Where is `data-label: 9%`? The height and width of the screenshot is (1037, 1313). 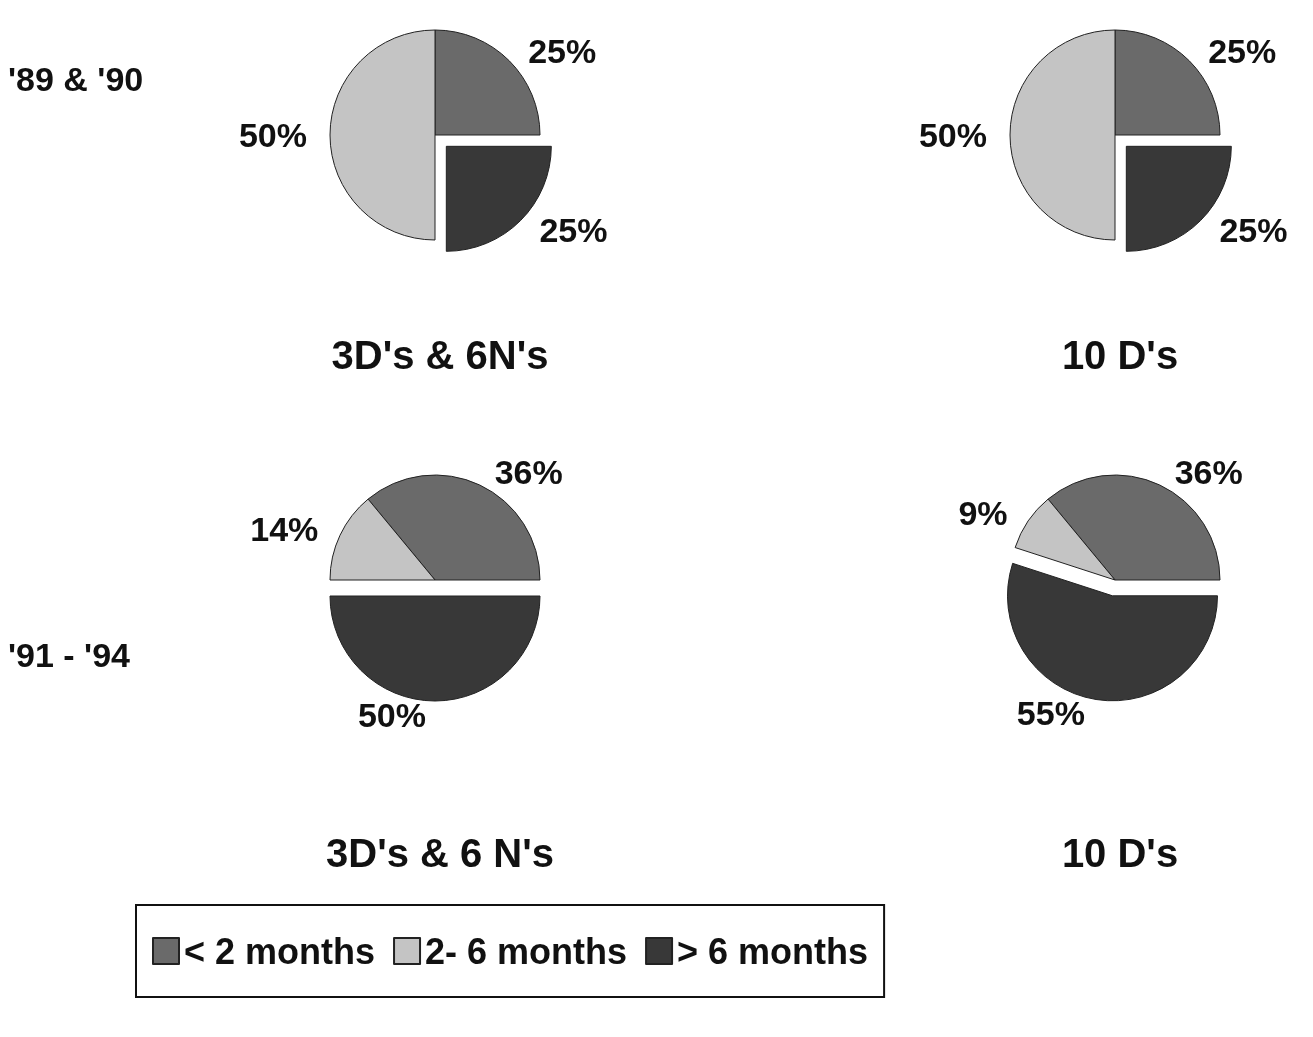 data-label: 9% is located at coordinates (983, 513).